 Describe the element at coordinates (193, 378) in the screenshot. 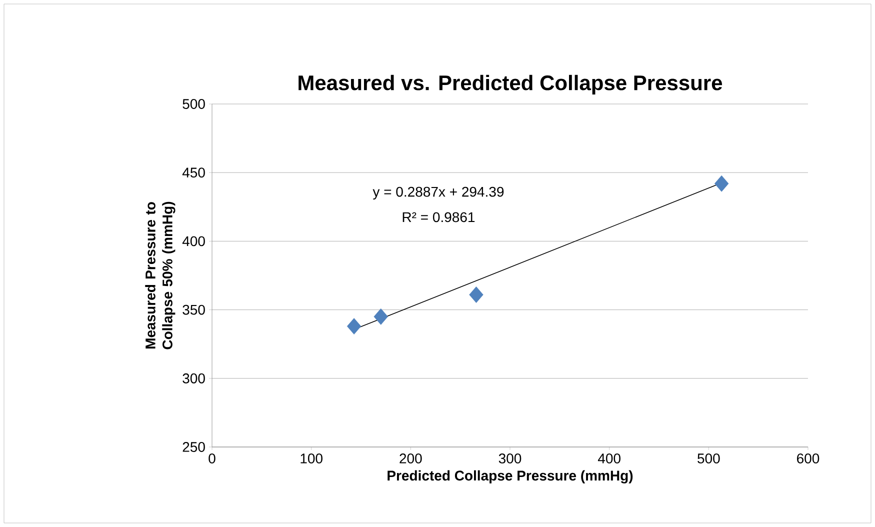

I see `y-tick-label: 300` at that location.